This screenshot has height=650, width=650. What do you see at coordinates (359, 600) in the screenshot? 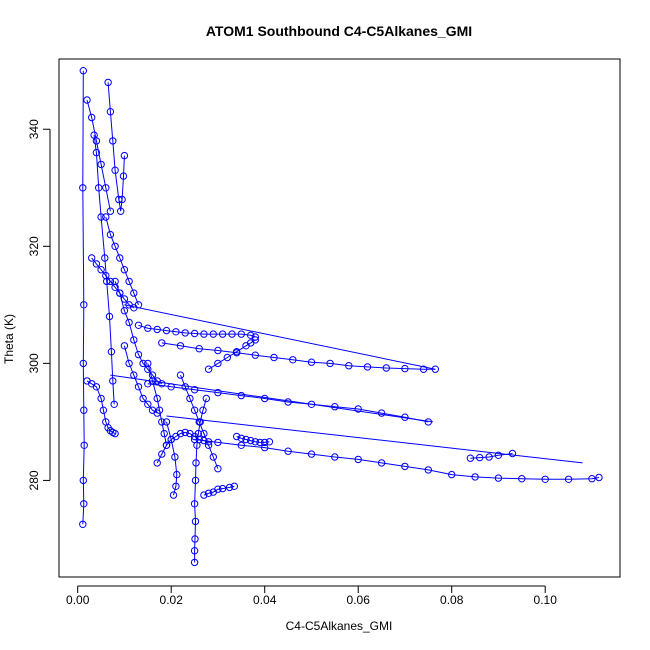
I see `x-tick-label: 0.06` at bounding box center [359, 600].